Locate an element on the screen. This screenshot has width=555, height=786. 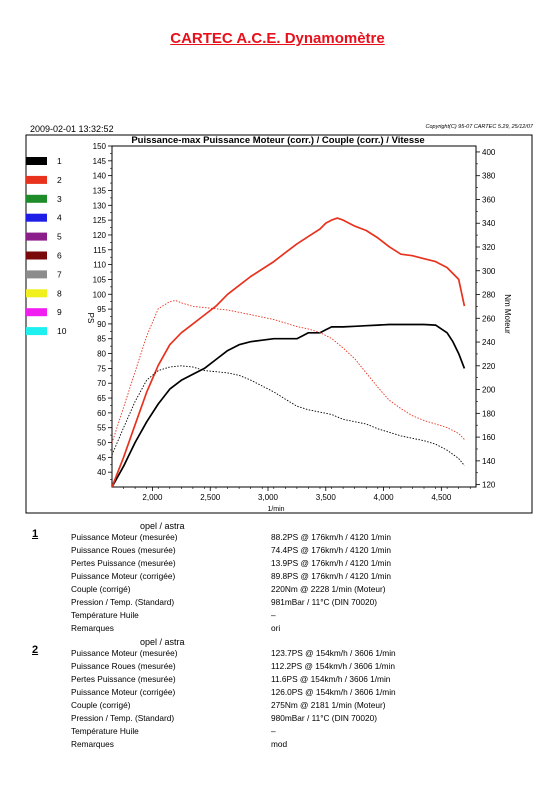
y-left-tick-label: 50 is located at coordinates (101, 443).